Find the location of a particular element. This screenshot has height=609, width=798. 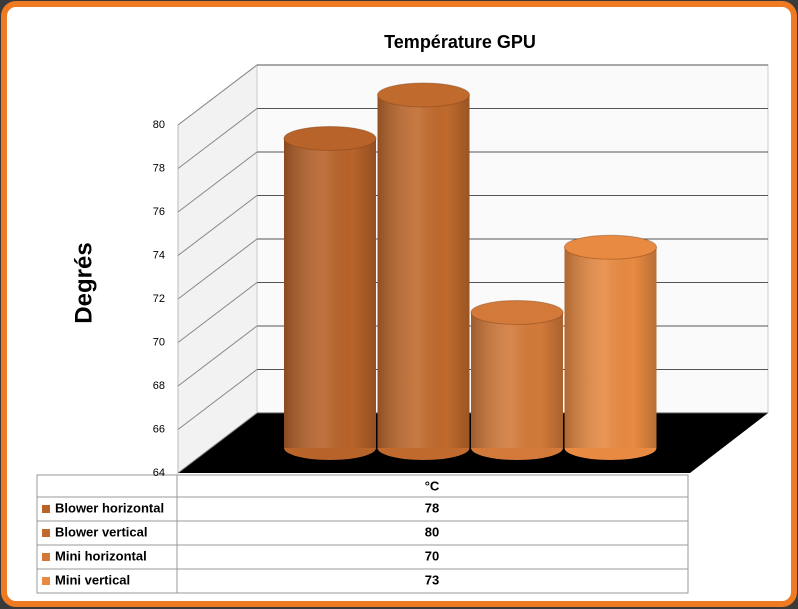

y-tick-label: 76 is located at coordinates (159, 212).